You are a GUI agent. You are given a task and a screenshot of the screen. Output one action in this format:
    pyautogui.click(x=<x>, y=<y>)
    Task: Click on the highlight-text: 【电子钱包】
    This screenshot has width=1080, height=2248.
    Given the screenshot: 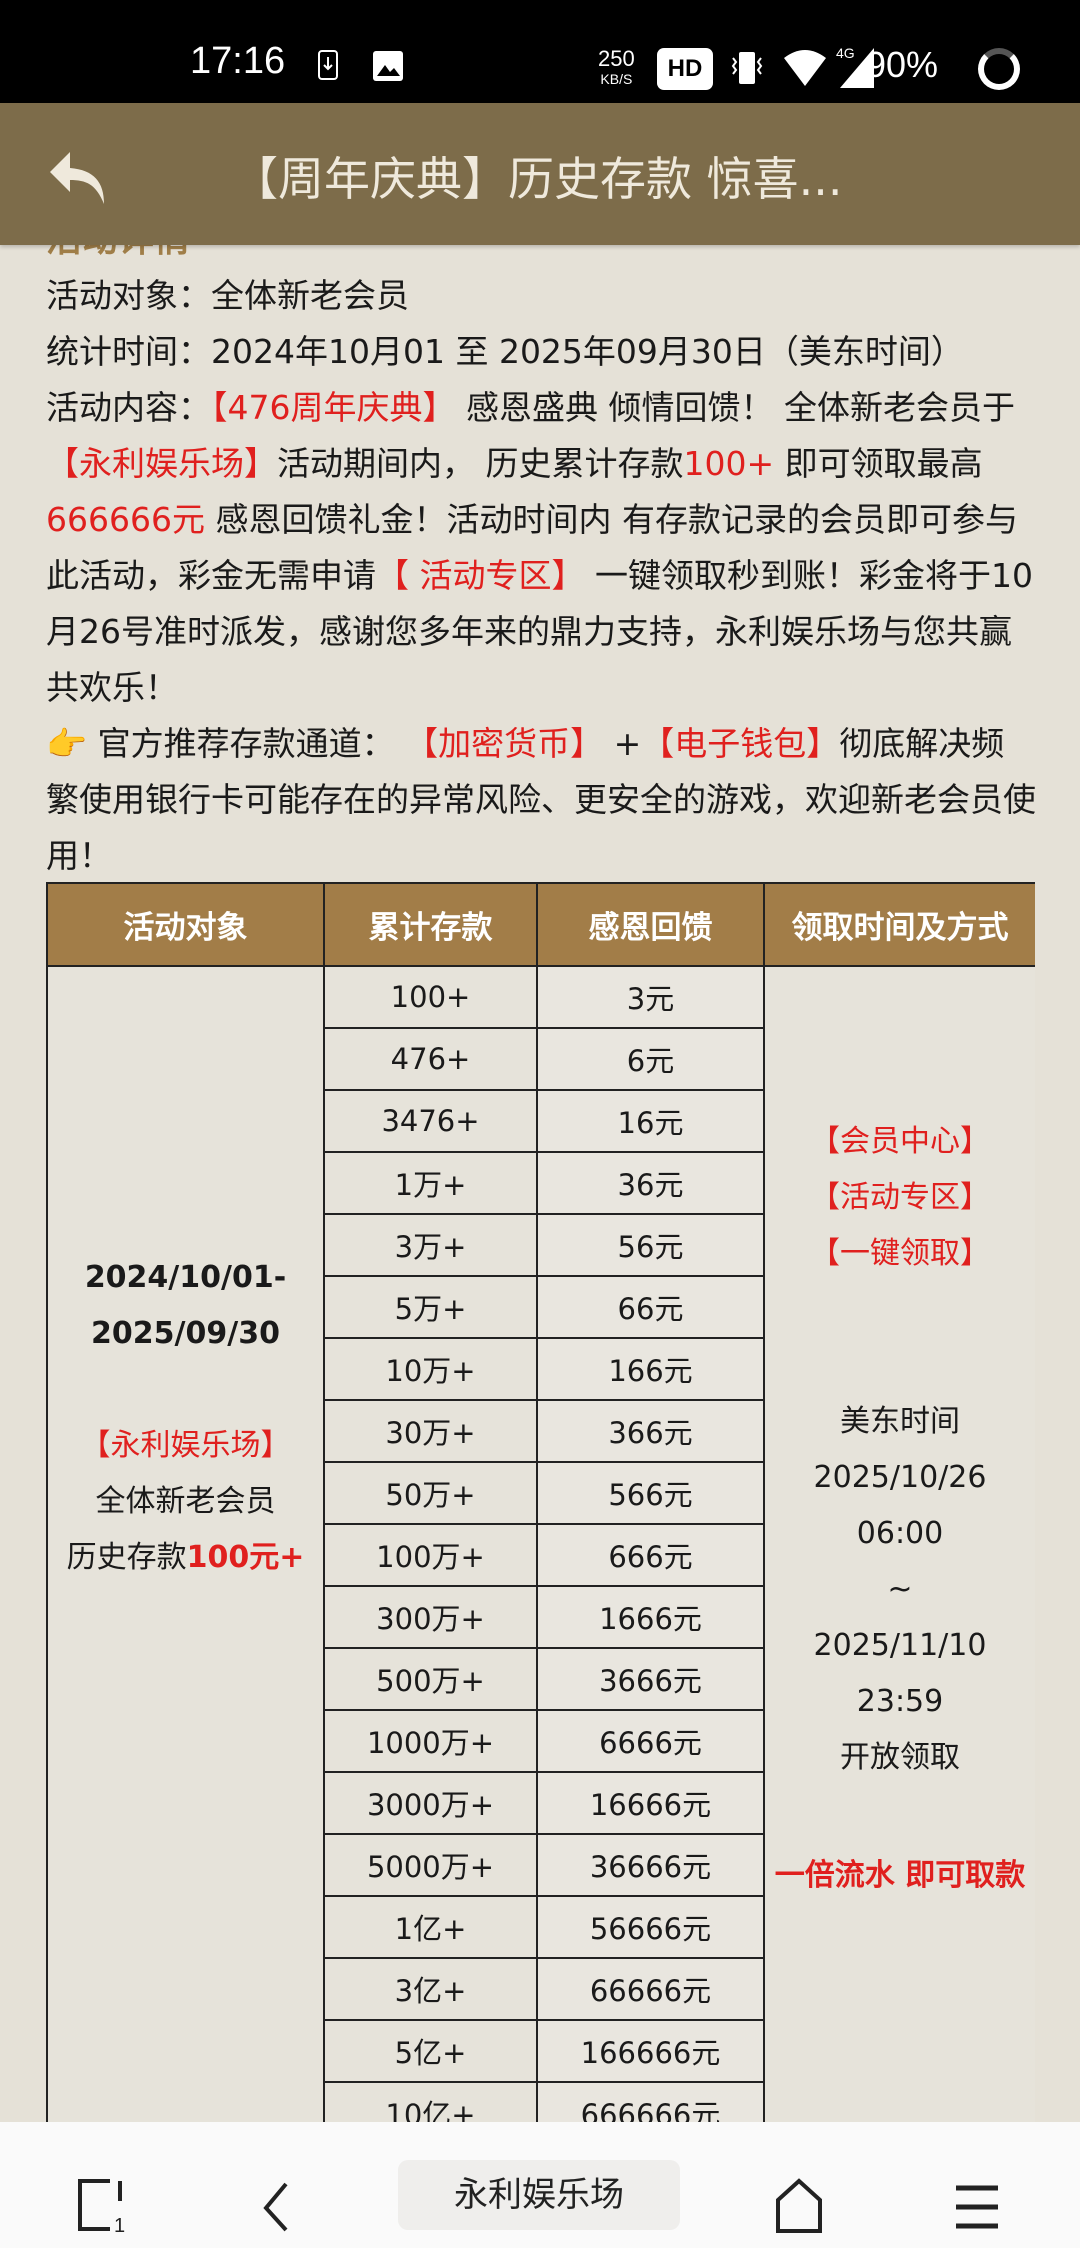 What is the action you would take?
    pyautogui.click(x=740, y=743)
    